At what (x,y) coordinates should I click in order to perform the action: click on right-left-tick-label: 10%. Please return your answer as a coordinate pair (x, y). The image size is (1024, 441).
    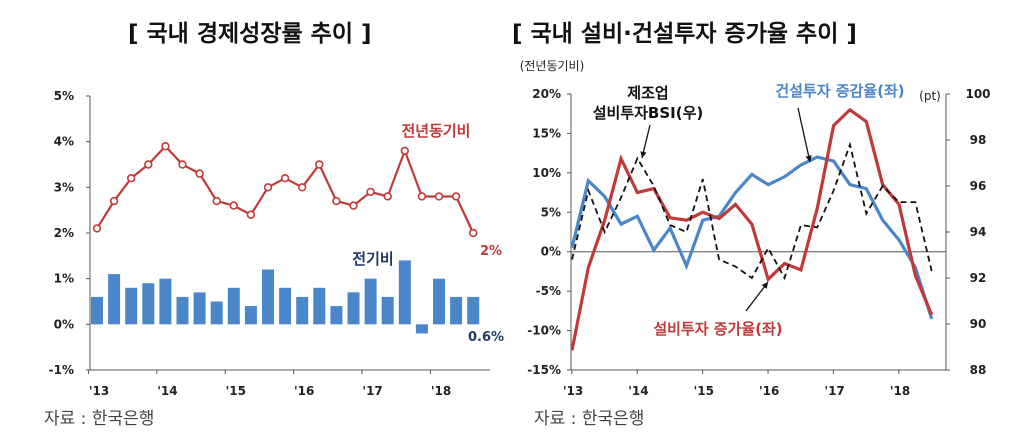
    Looking at the image, I should click on (546, 173).